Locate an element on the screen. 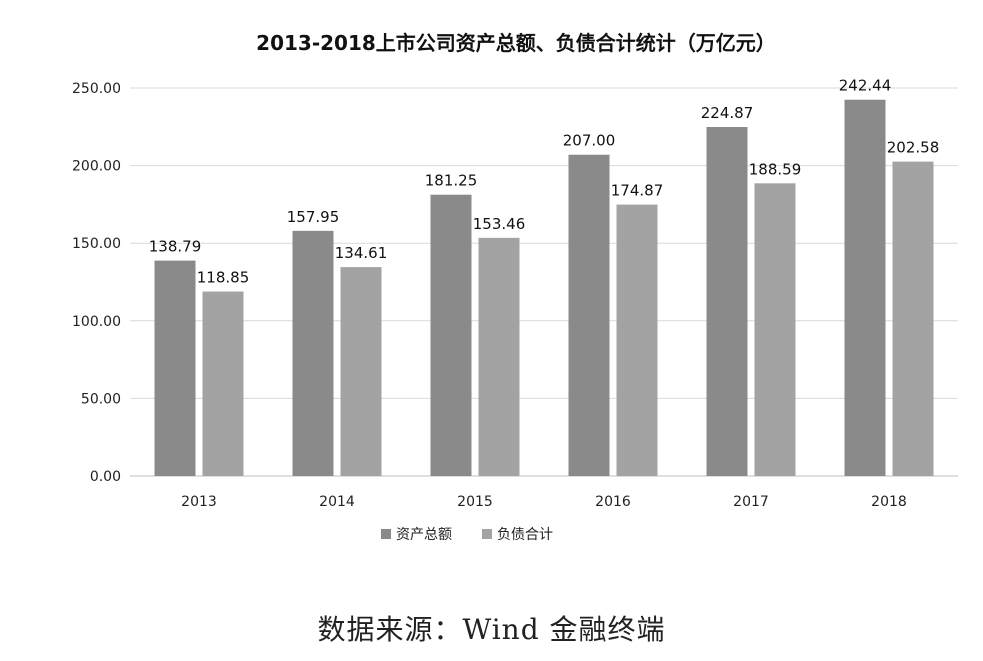 The height and width of the screenshot is (661, 983). y-tick-label: 200.00 is located at coordinates (96, 167).